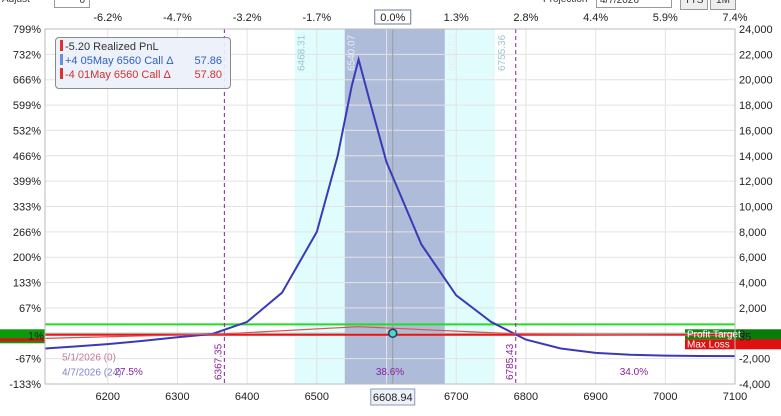 This screenshot has width=781, height=416. What do you see at coordinates (208, 75) in the screenshot?
I see `legend-value: 57.80` at bounding box center [208, 75].